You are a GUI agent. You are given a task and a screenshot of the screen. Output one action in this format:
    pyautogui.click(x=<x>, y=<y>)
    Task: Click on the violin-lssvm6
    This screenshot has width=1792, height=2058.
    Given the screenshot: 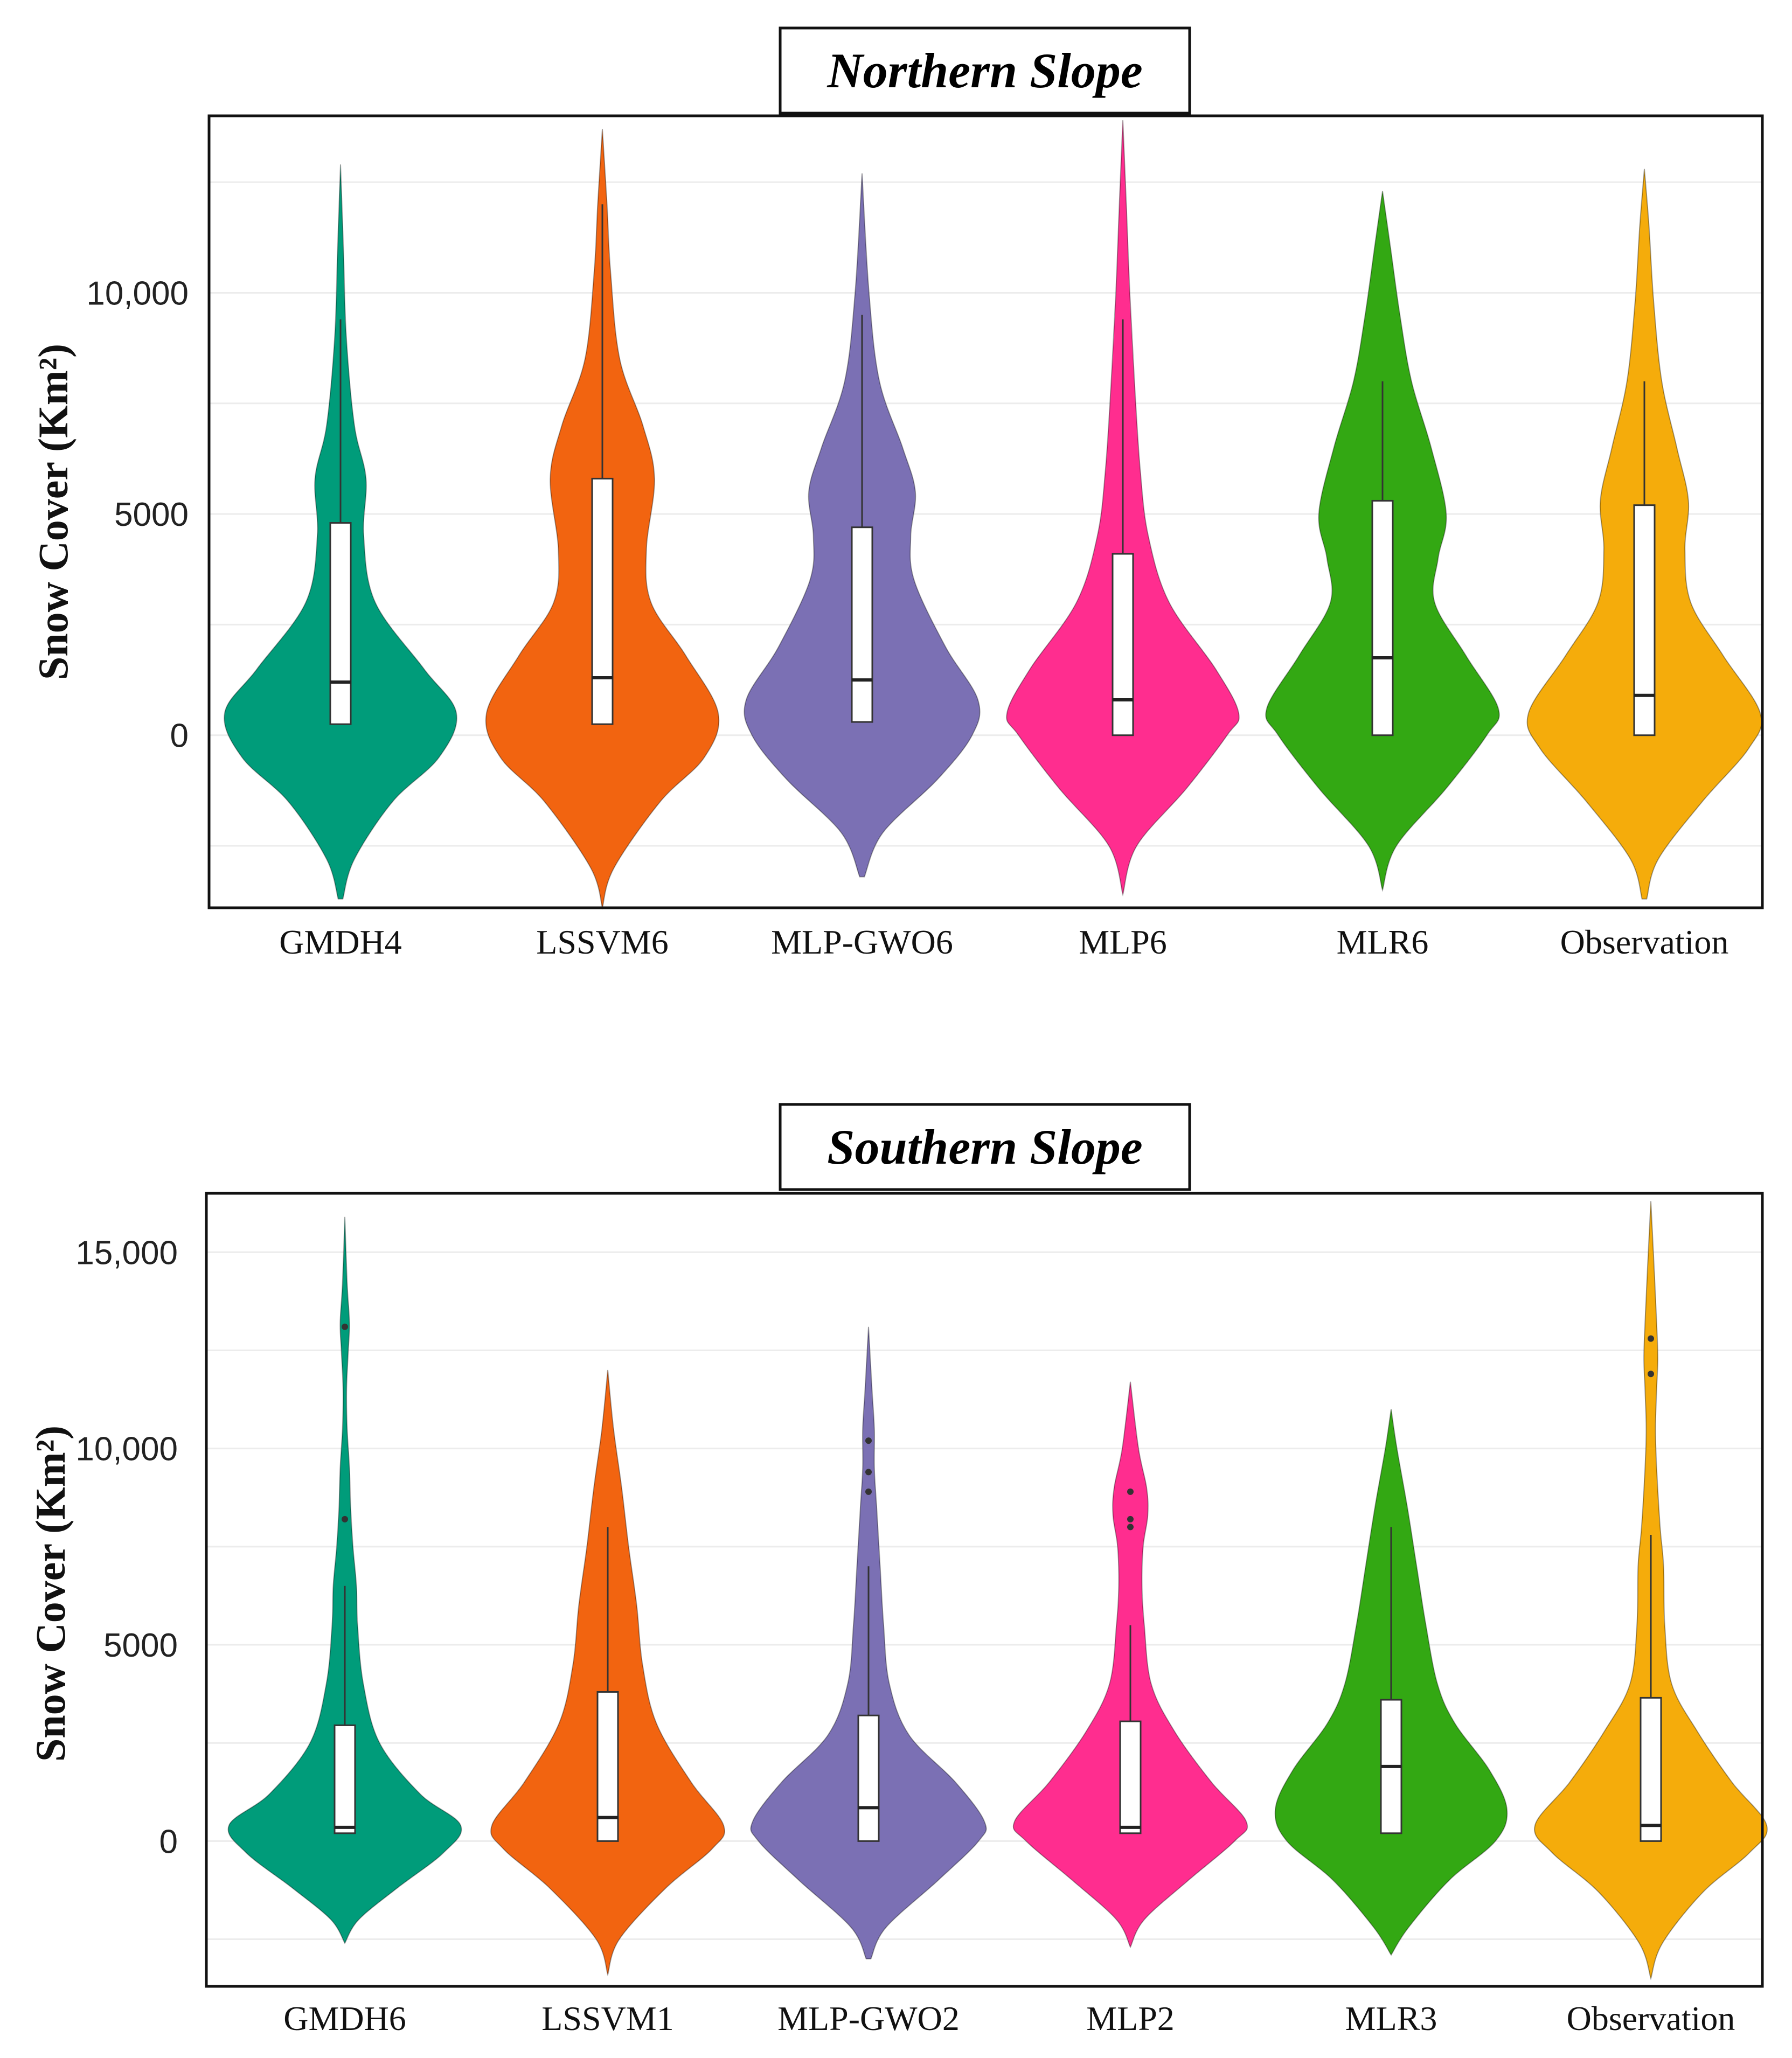 What is the action you would take?
    pyautogui.click(x=602, y=519)
    